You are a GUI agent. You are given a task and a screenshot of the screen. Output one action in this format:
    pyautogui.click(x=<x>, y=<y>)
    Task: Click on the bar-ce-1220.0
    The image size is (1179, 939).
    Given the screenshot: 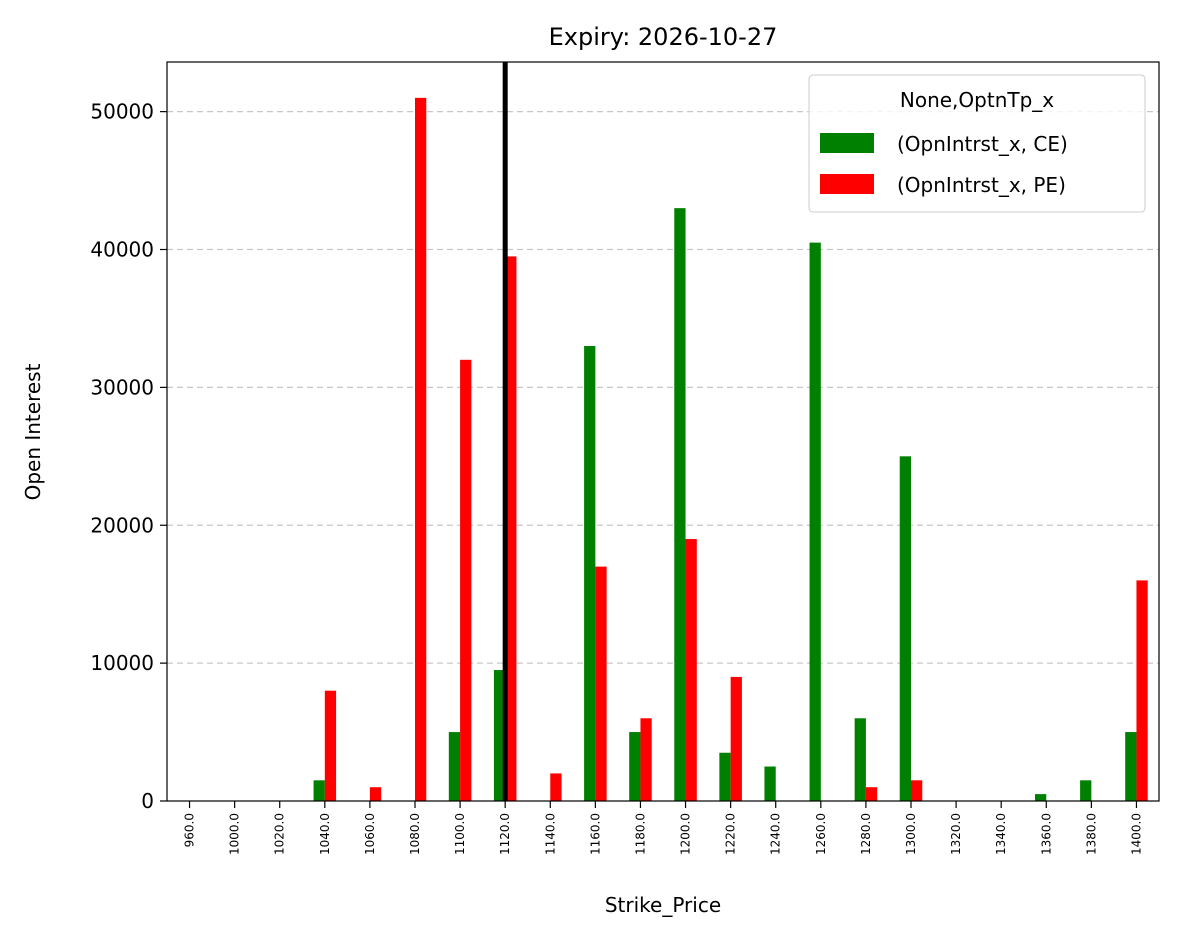 What is the action you would take?
    pyautogui.click(x=725, y=776)
    